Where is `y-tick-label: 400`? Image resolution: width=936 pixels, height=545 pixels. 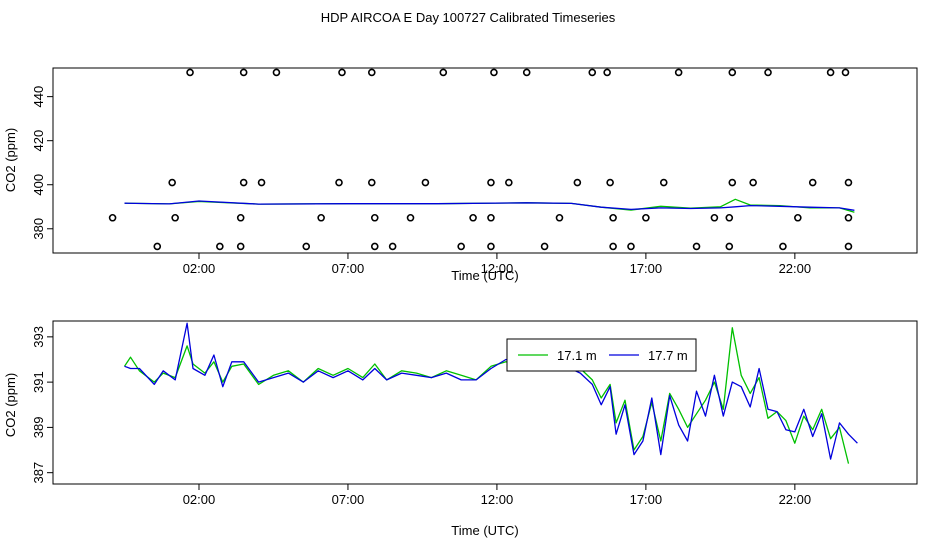
y-tick-label: 400 is located at coordinates (38, 185).